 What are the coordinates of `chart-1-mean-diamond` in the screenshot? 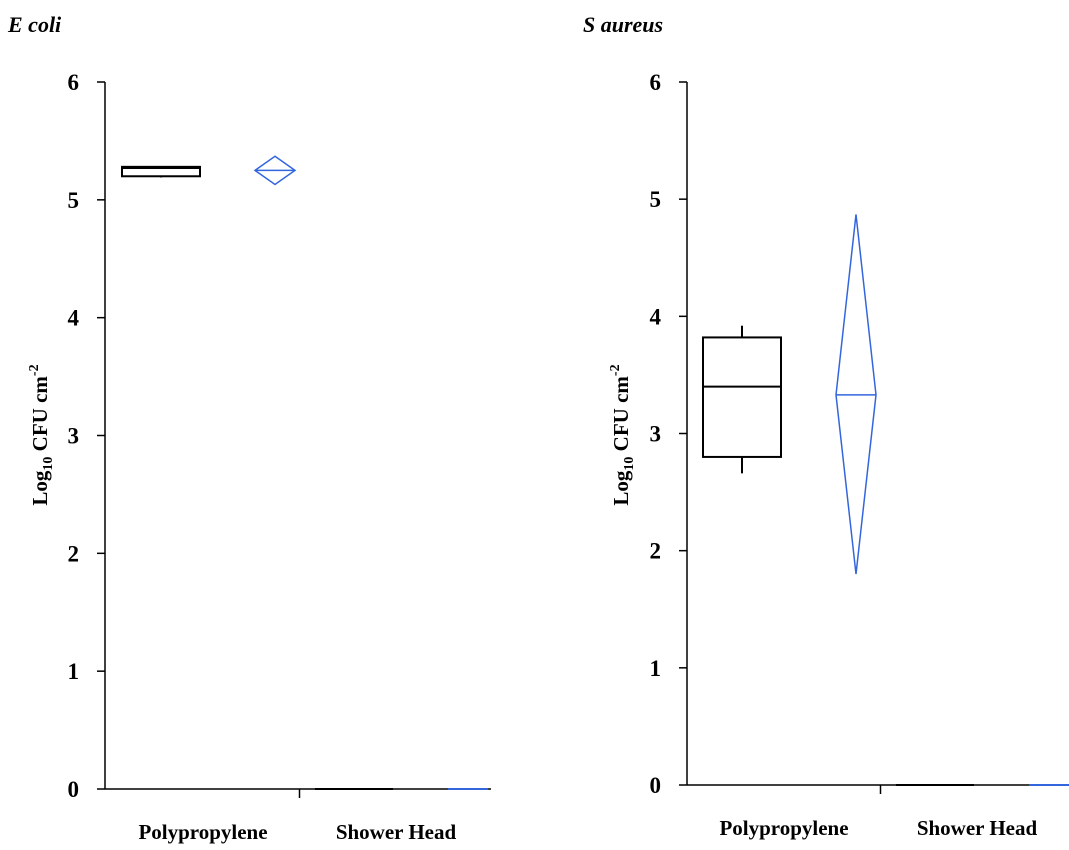 It's located at (275, 170).